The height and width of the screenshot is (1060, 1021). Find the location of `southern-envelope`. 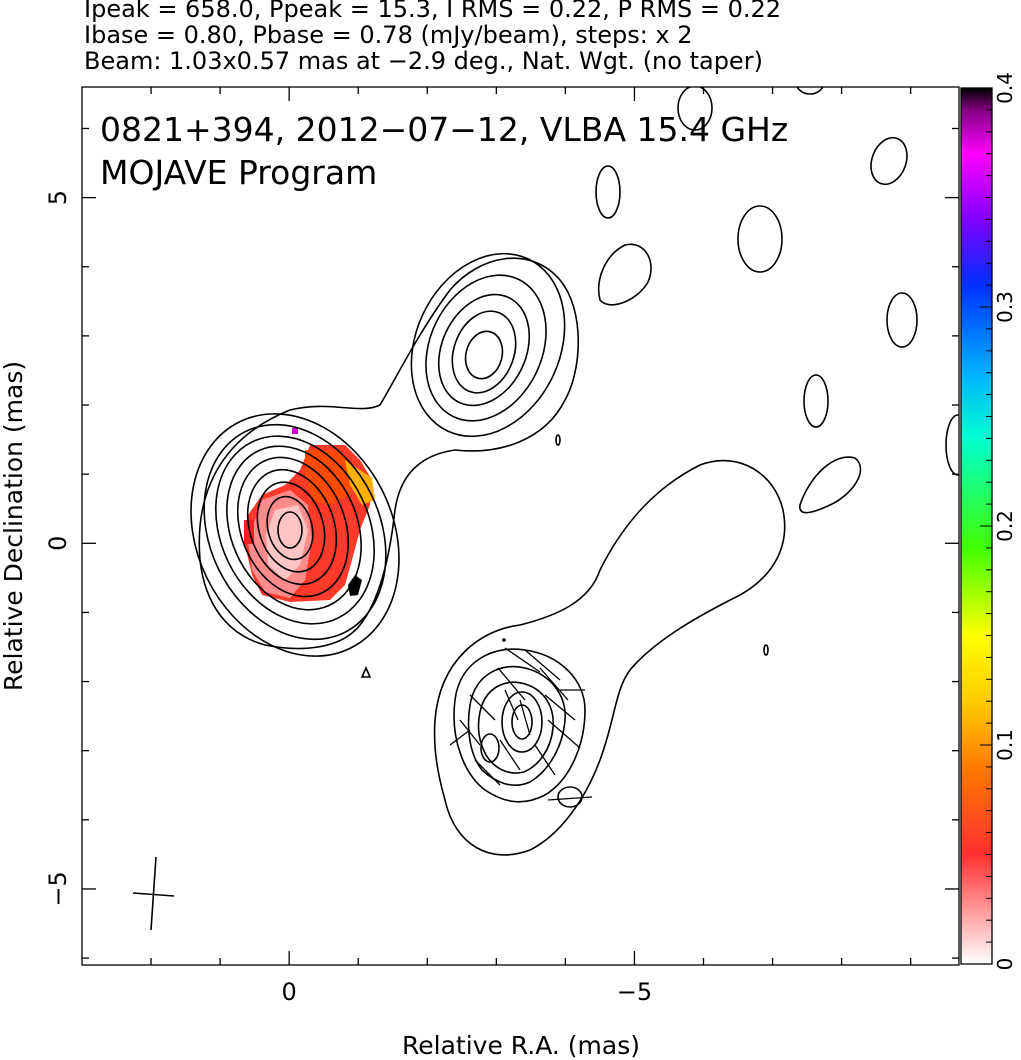

southern-envelope is located at coordinates (609, 657).